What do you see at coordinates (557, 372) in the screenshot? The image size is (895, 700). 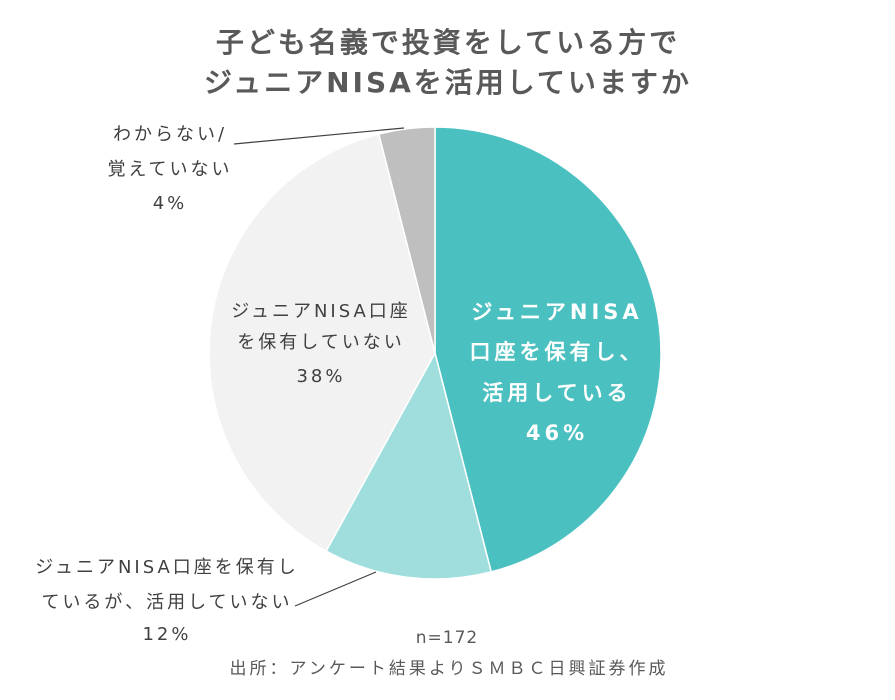 I see `slice-label-held-and-used: ジュニアNISA 口座を保有し、 活用している 46%` at bounding box center [557, 372].